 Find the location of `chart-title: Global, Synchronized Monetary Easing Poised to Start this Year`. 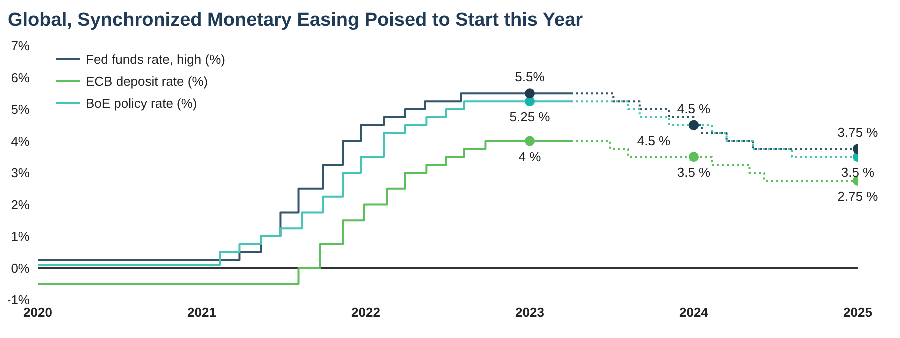

chart-title: Global, Synchronized Monetary Easing Poised to Start this Year is located at coordinates (296, 21).